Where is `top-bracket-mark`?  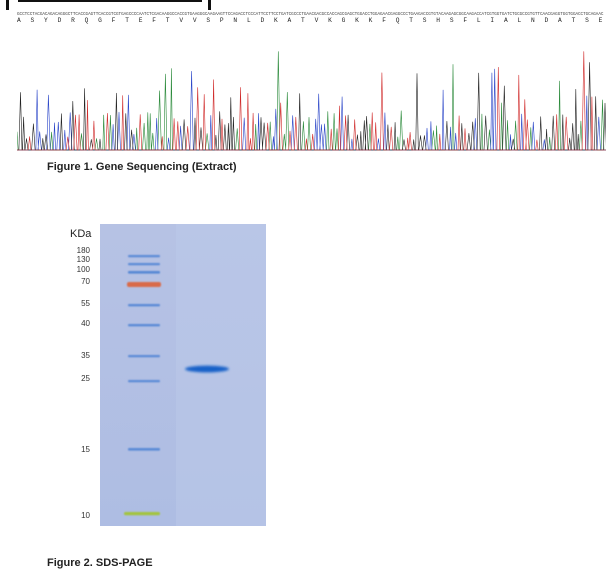 top-bracket-mark is located at coordinates (107, 5).